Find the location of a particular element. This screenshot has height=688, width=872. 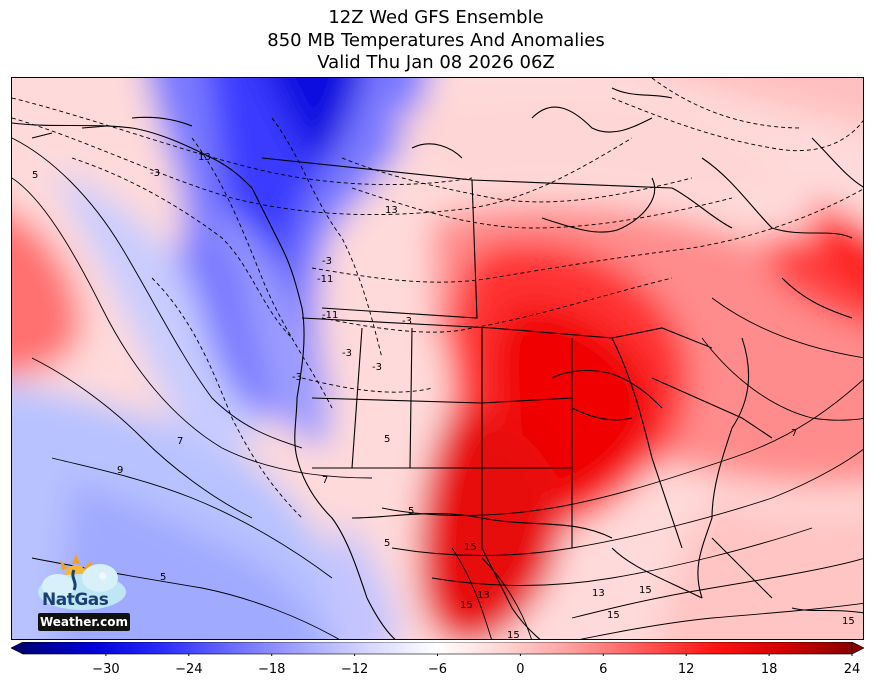

colorbar-max-extend is located at coordinates (857, 648).